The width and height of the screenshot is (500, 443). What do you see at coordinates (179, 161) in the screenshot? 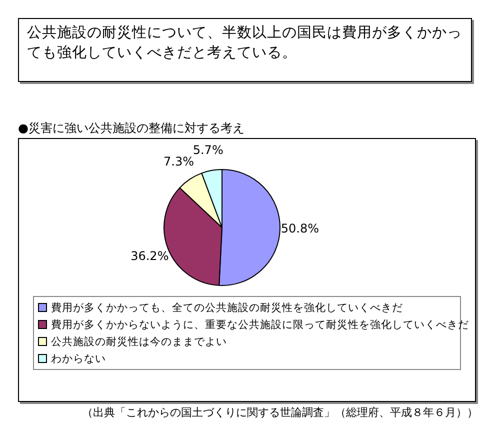
I see `data-label: 7.3%` at bounding box center [179, 161].